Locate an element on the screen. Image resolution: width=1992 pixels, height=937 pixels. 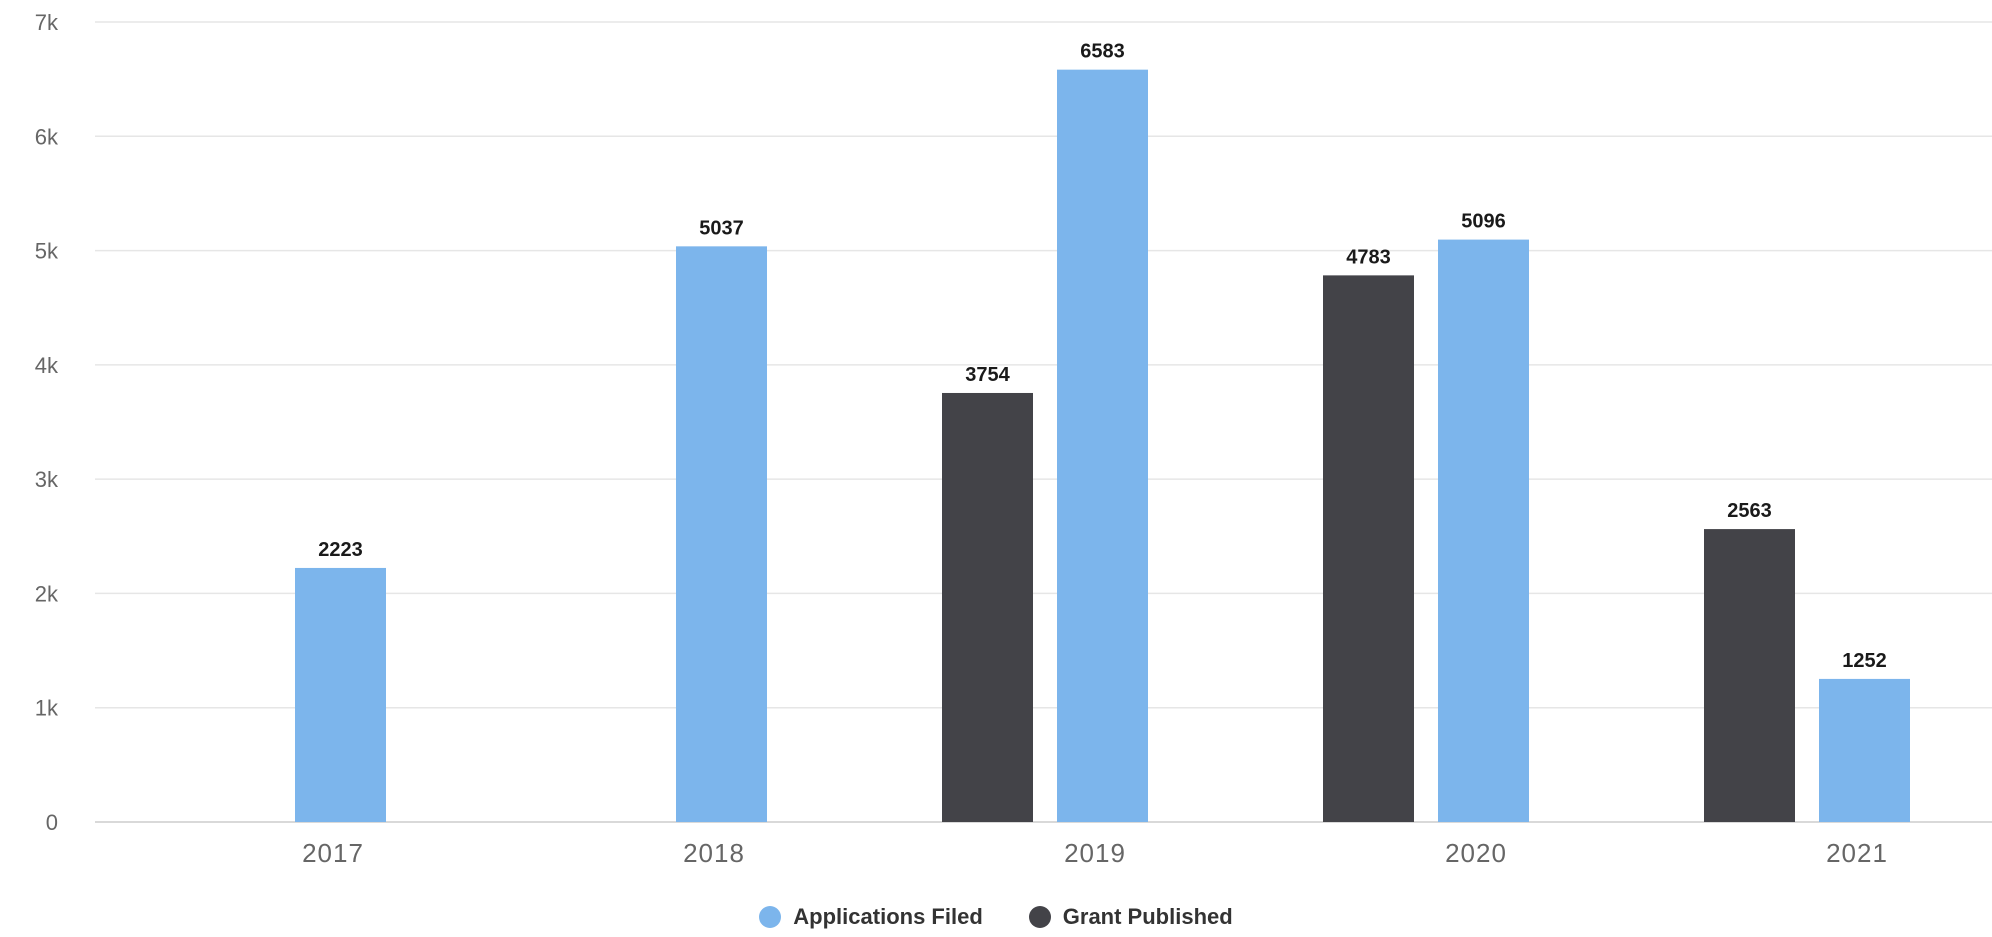
data-label-applications-filed-2020: 5096 is located at coordinates (1483, 222).